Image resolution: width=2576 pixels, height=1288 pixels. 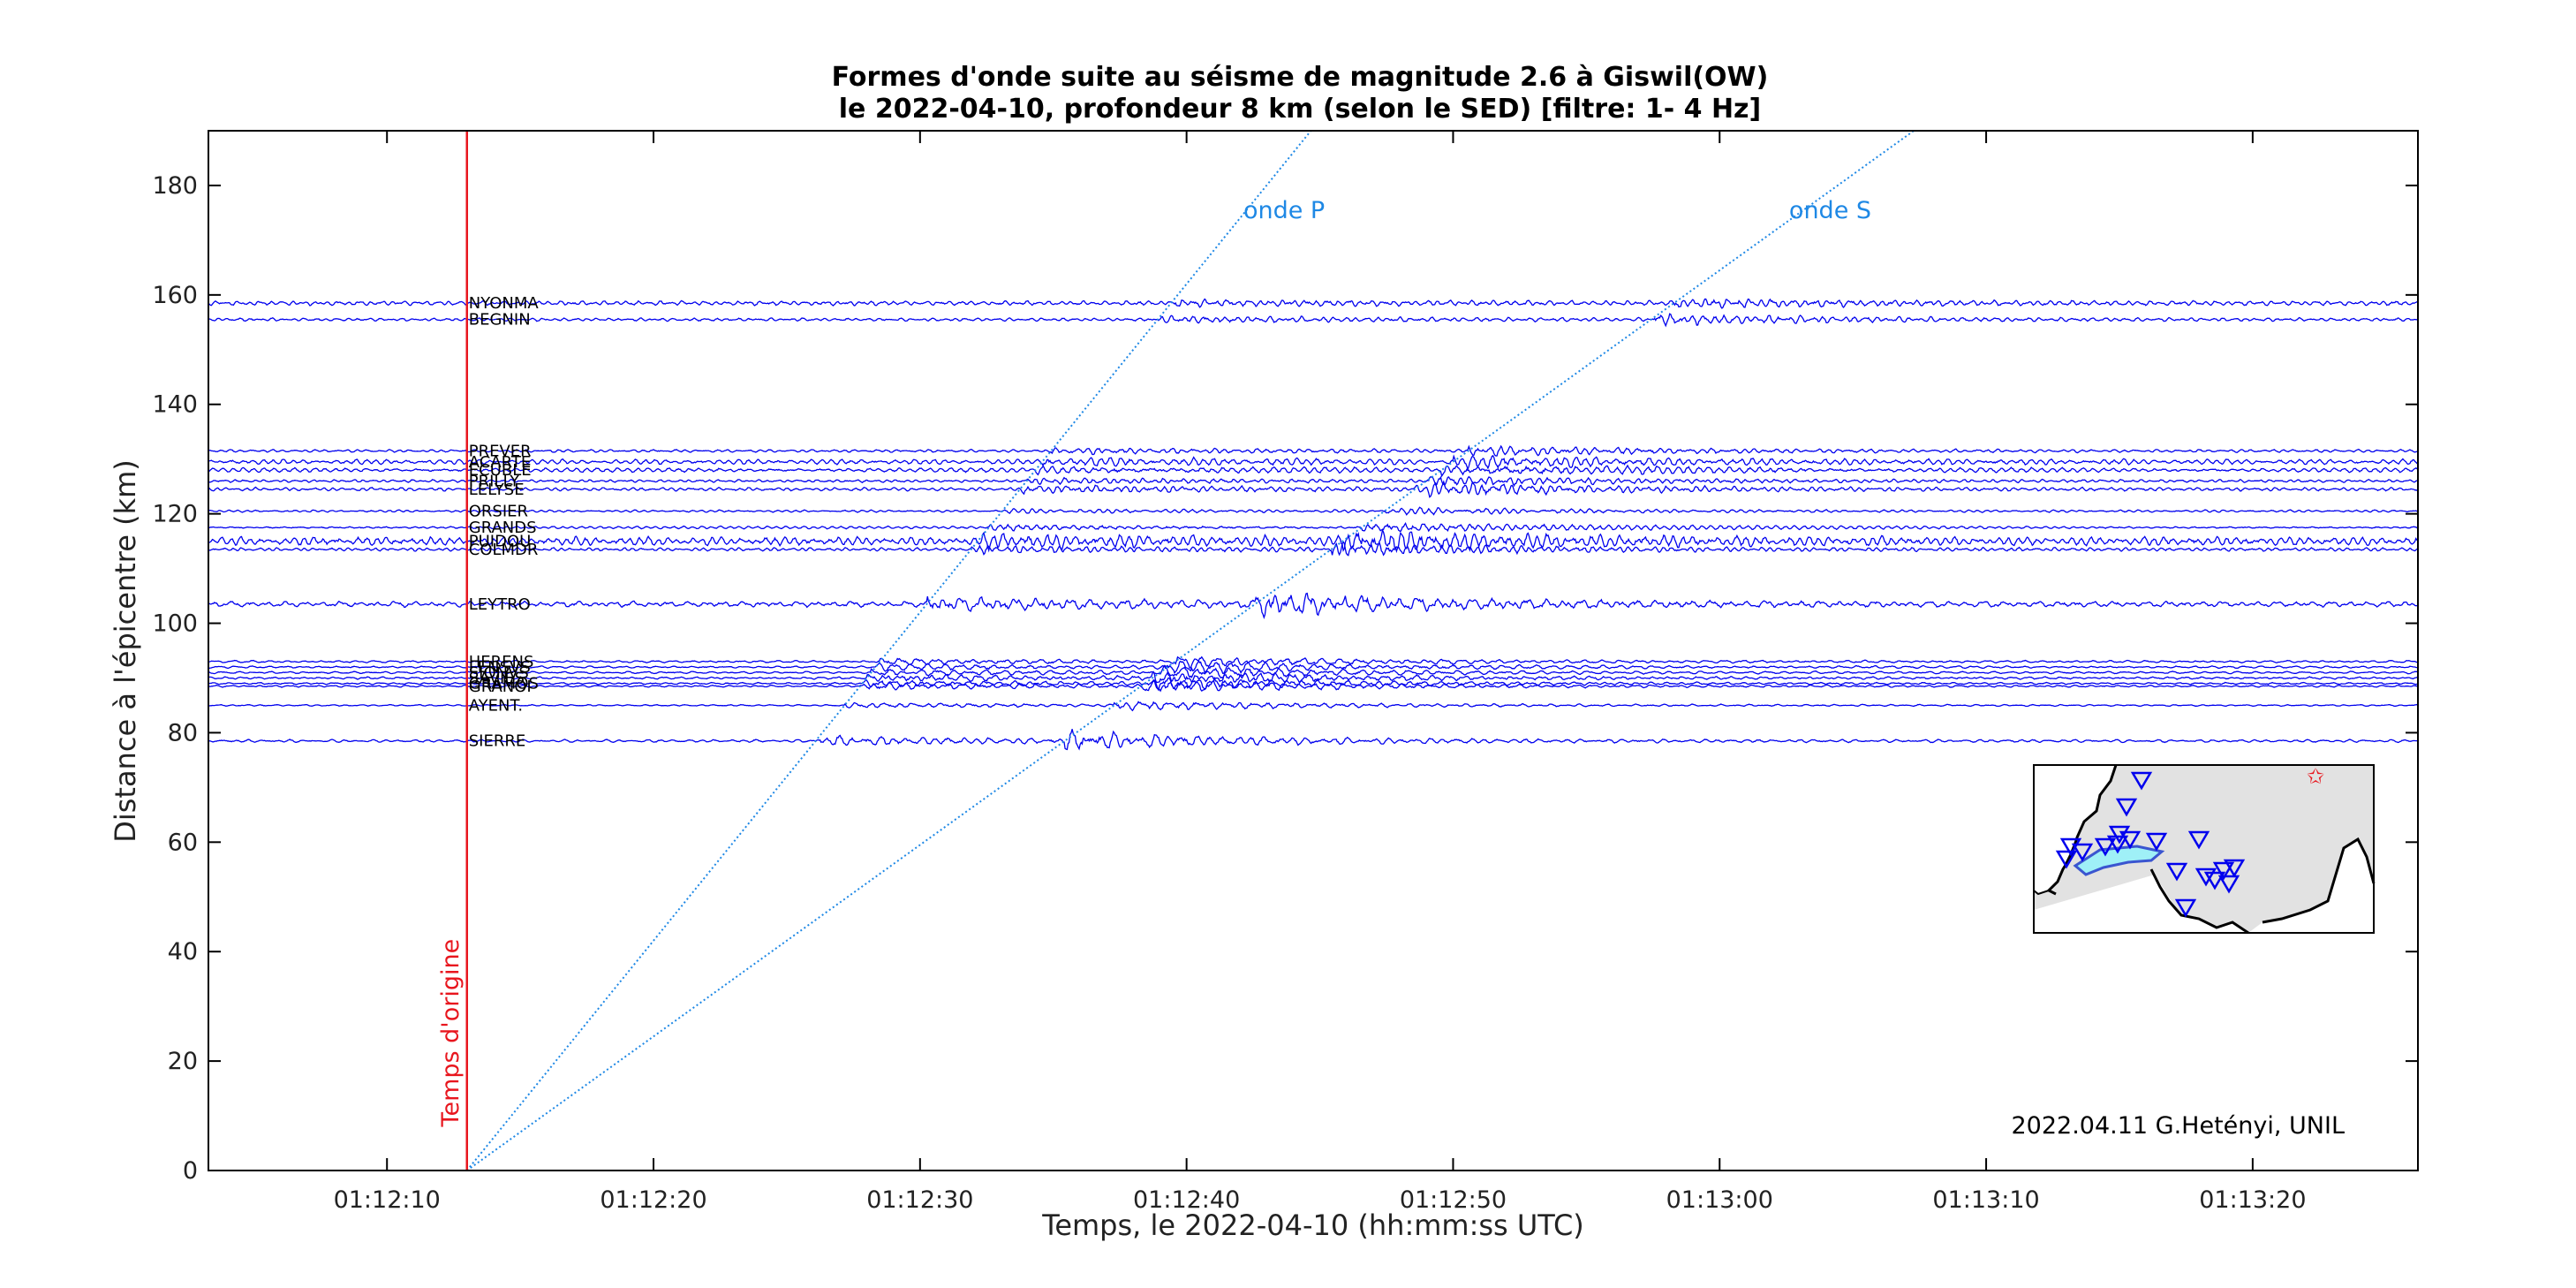 I want to click on y-tick-label: 40, so click(x=183, y=952).